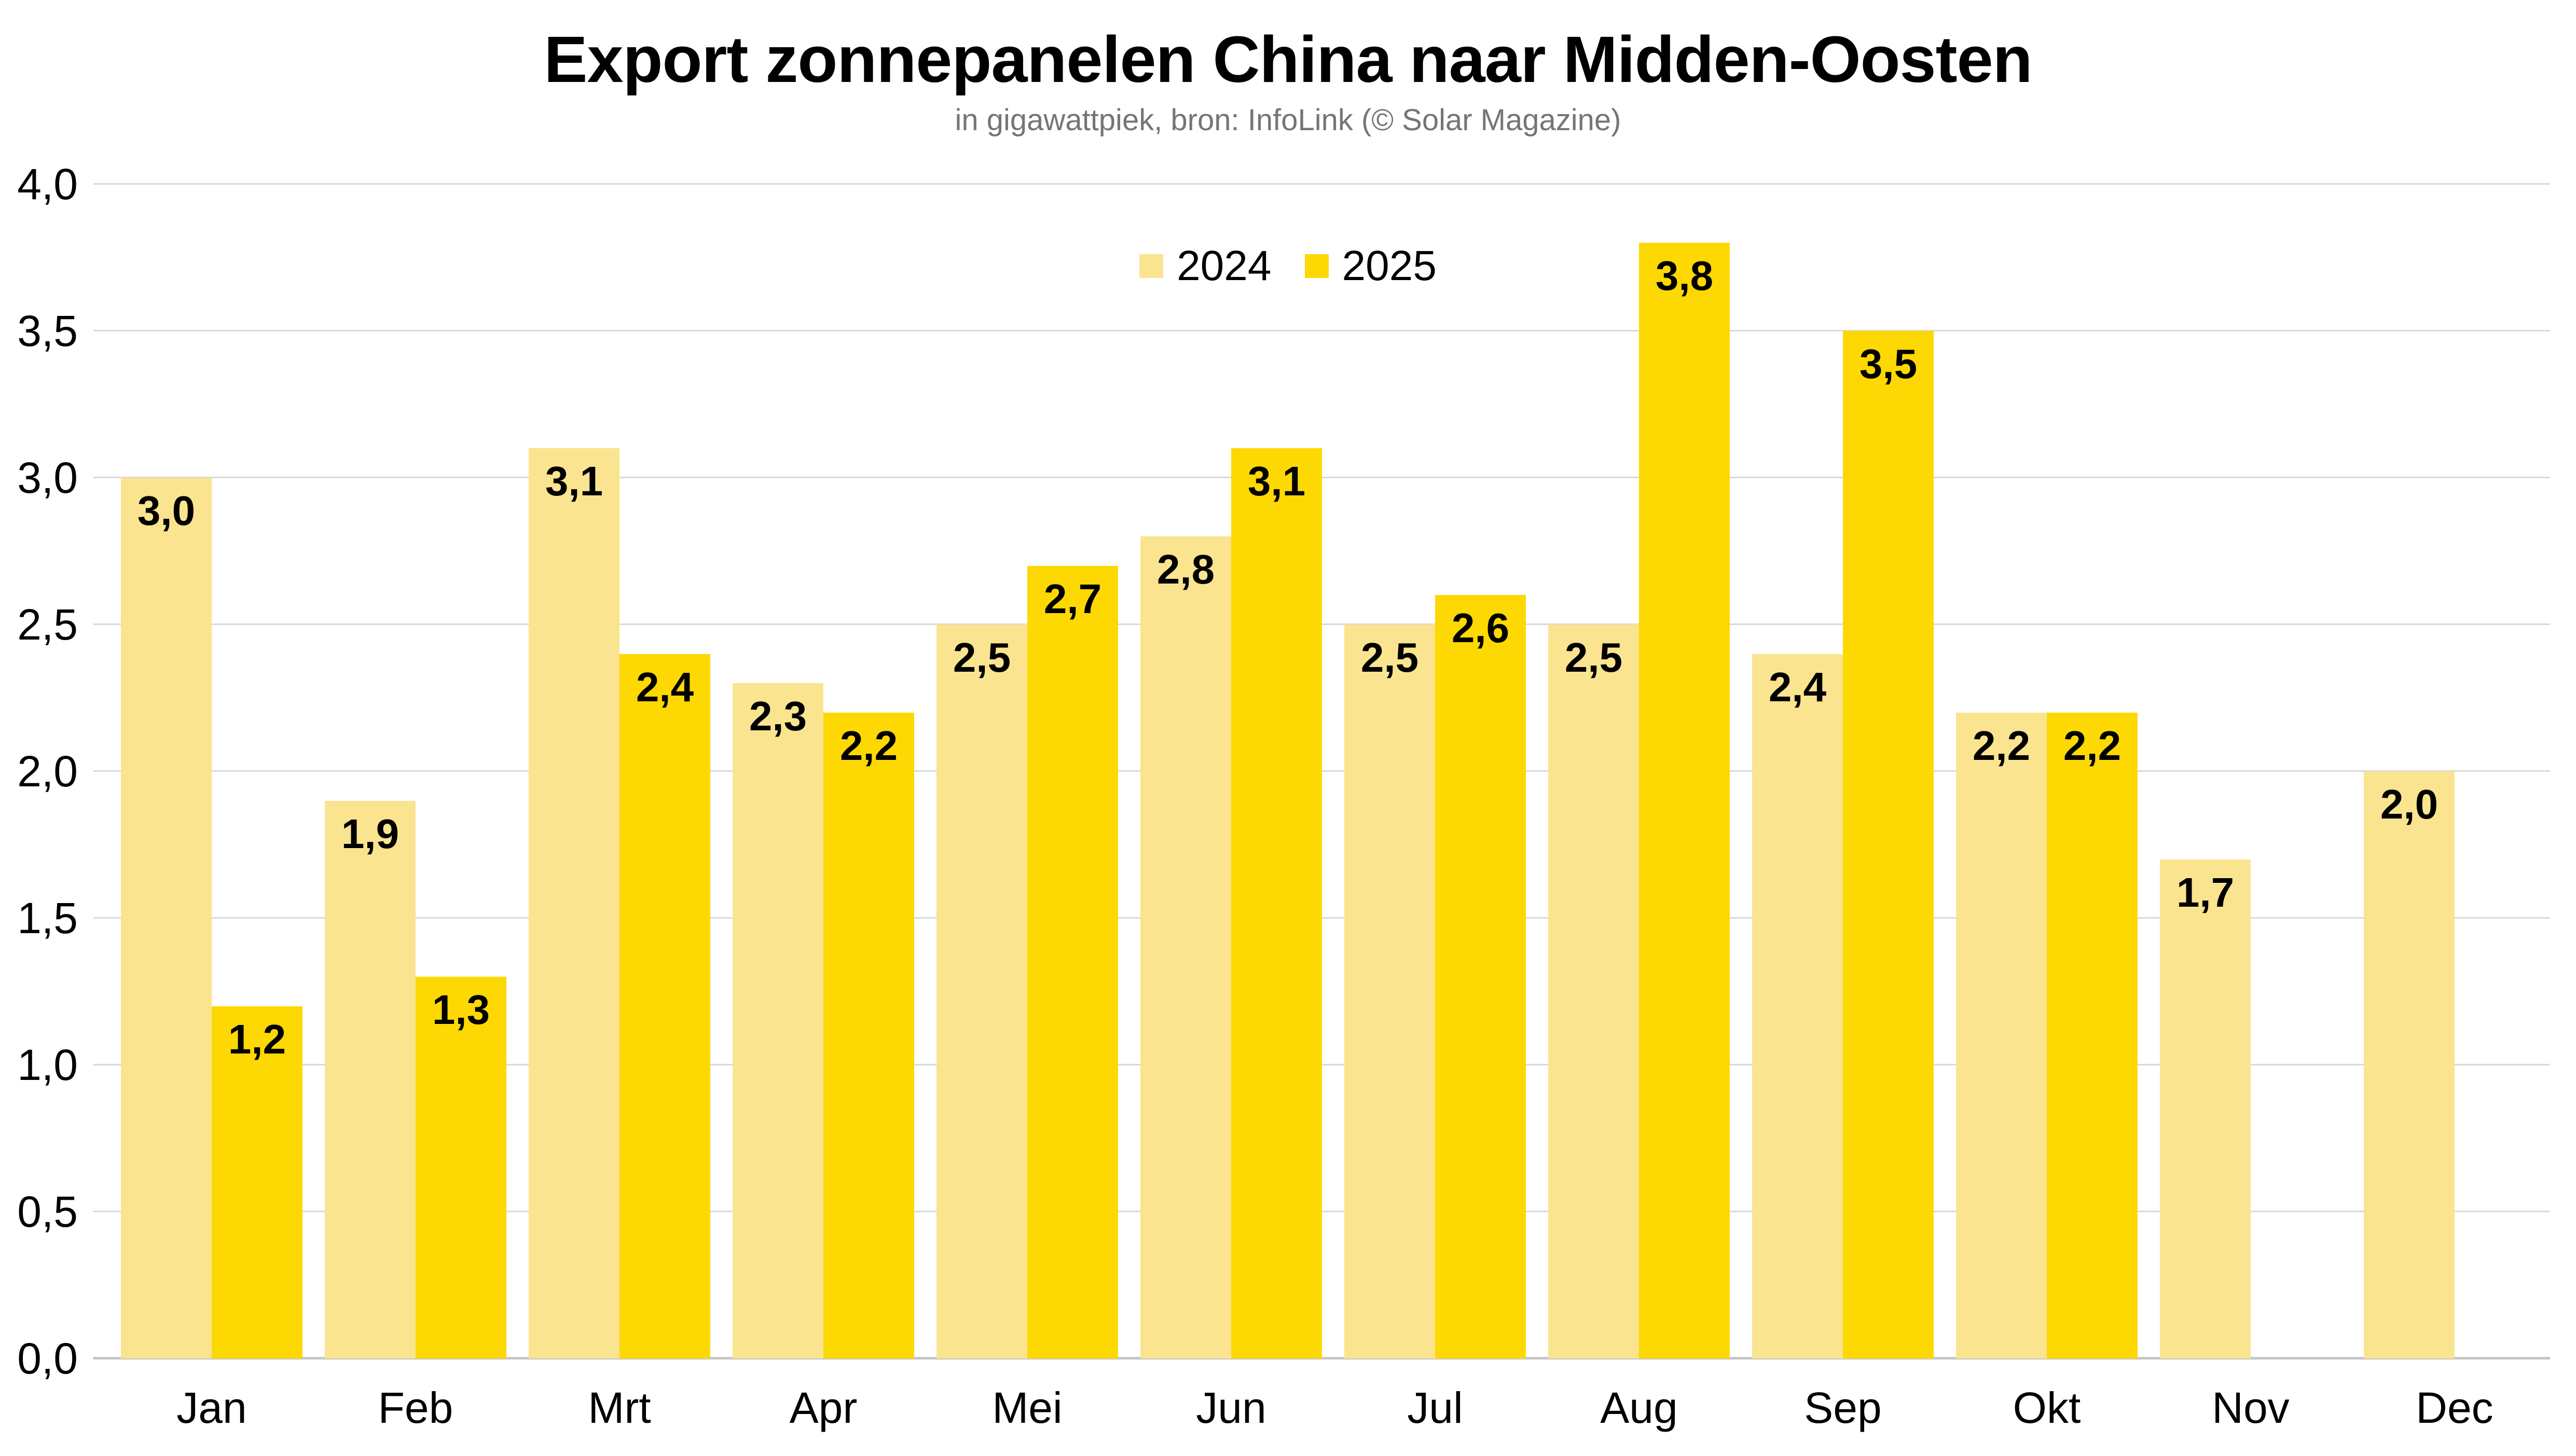 Image resolution: width=2576 pixels, height=1456 pixels. What do you see at coordinates (461, 1010) in the screenshot?
I see `bar-value-label: 1,3` at bounding box center [461, 1010].